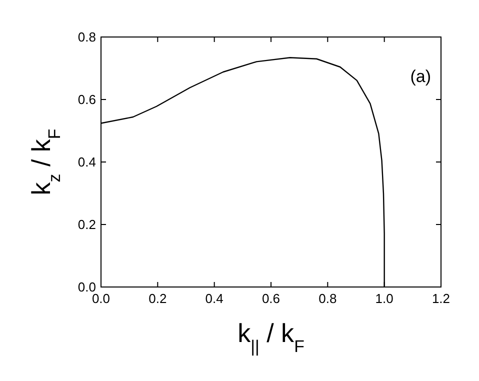 Image resolution: width=479 pixels, height=381 pixels. Describe the element at coordinates (157, 298) in the screenshot. I see `x-tick-label: 0.2` at that location.